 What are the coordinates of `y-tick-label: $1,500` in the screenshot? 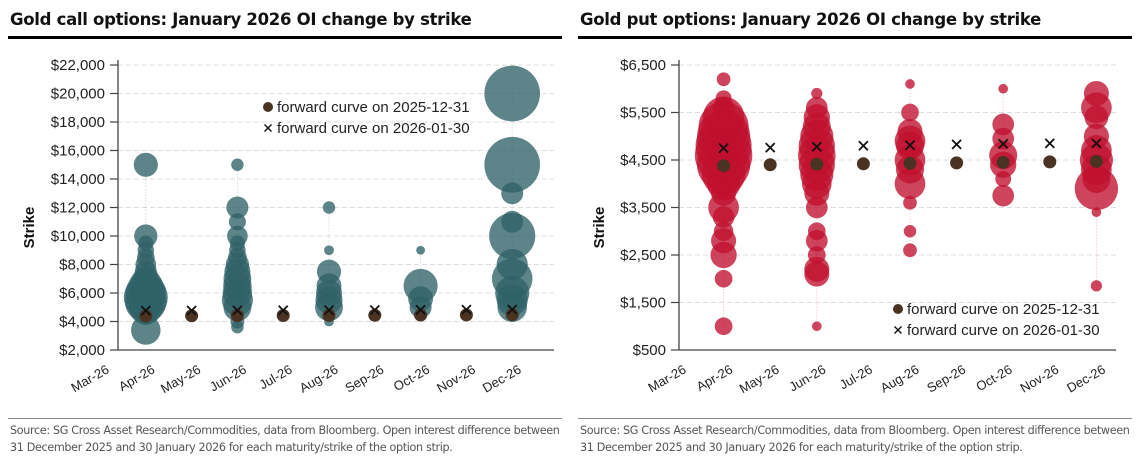 It's located at (643, 303).